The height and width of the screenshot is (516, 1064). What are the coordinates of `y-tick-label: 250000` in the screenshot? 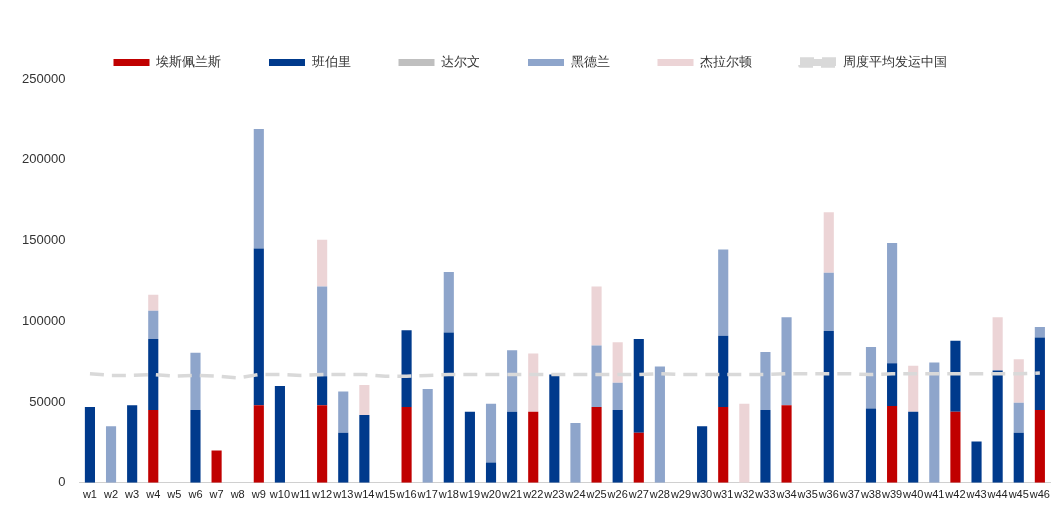 It's located at (43, 78).